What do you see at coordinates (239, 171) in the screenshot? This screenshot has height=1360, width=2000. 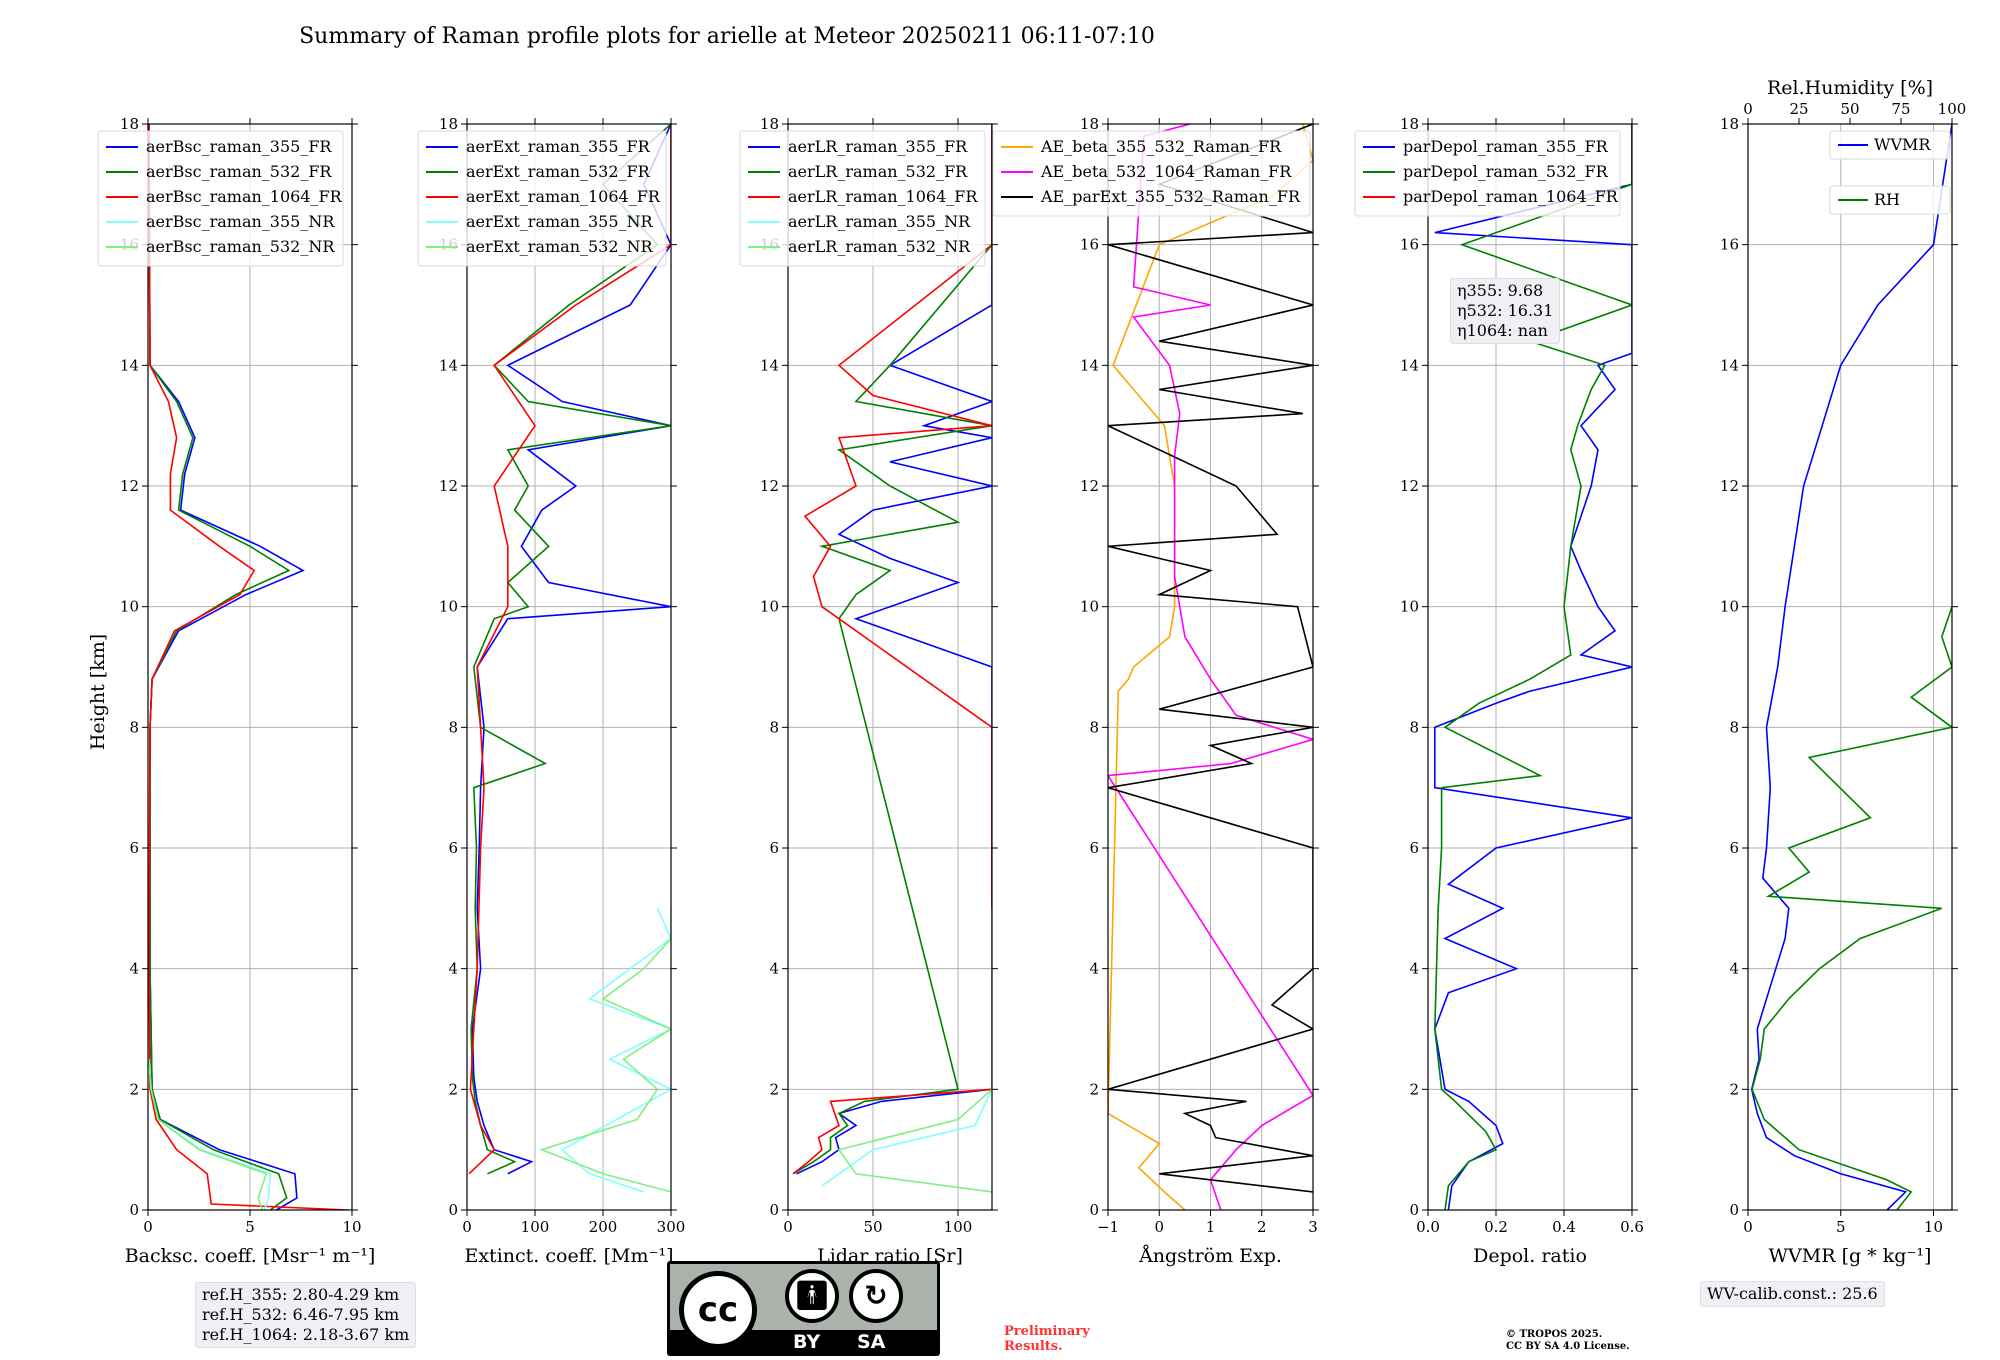 I see `legend-label: aerBsc_raman_532_FR` at bounding box center [239, 171].